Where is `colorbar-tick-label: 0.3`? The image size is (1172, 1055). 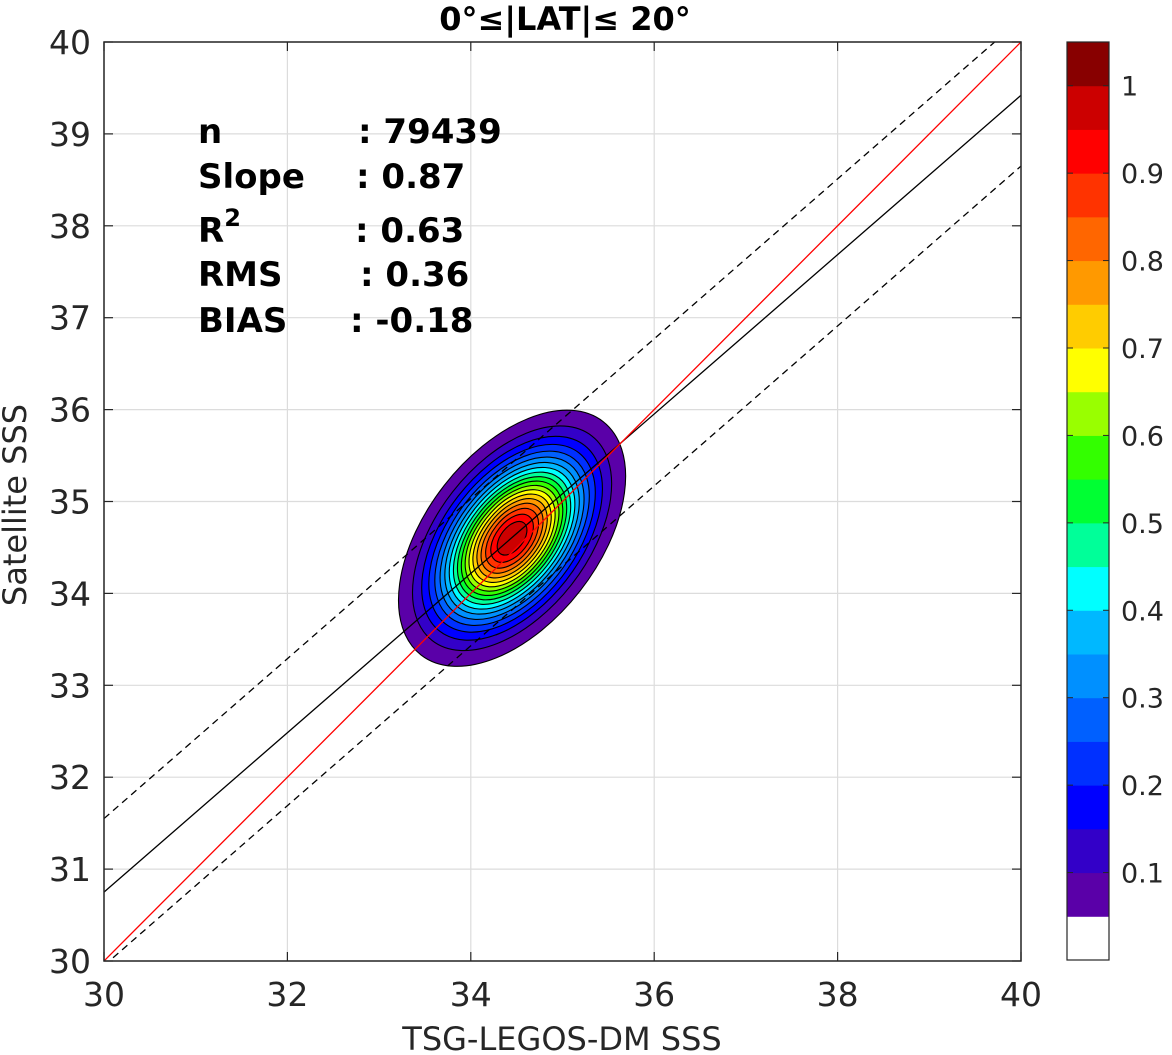
colorbar-tick-label: 0.3 is located at coordinates (1142, 699).